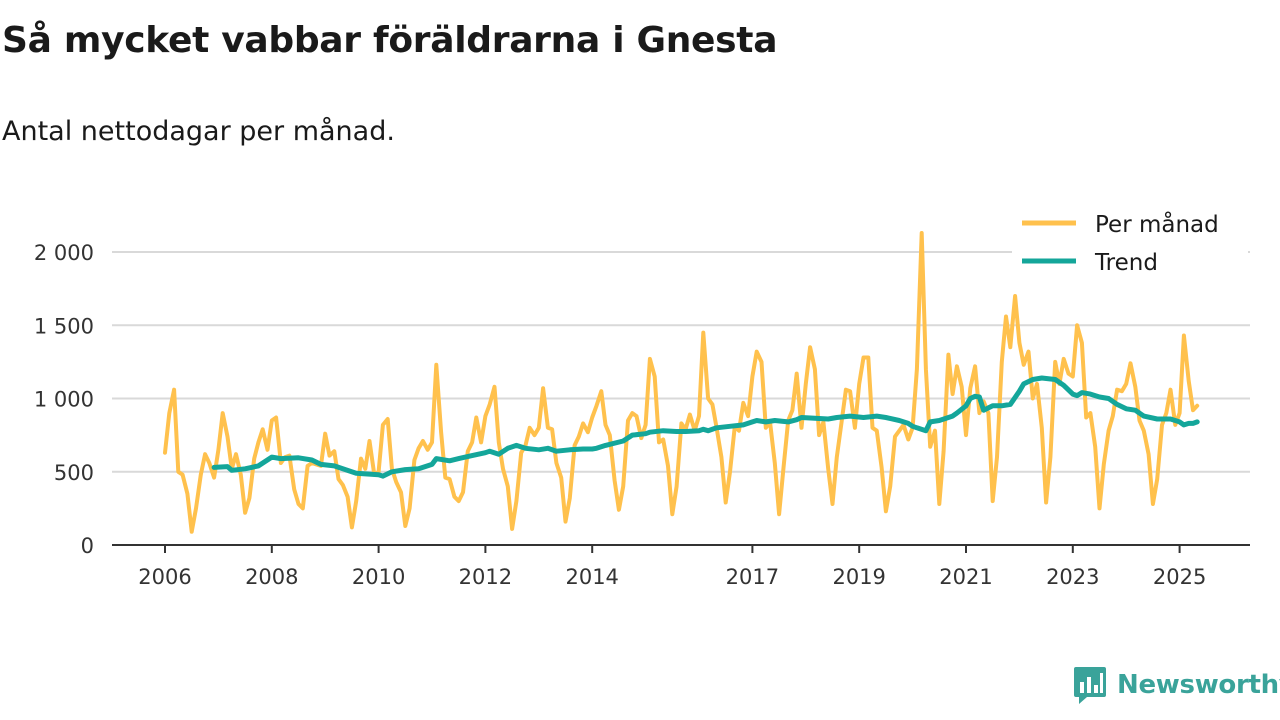 This screenshot has width=1280, height=720. What do you see at coordinates (390, 40) in the screenshot?
I see `chart-title: Så mycket vabbar föräldrarna i Gnesta` at bounding box center [390, 40].